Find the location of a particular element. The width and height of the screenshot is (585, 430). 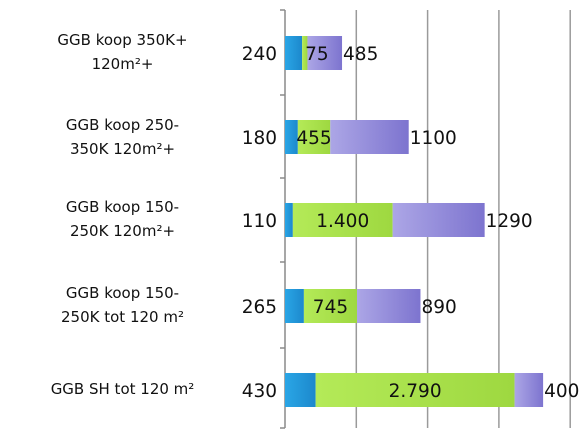

data-label-3-1: 745 is located at coordinates (330, 307).